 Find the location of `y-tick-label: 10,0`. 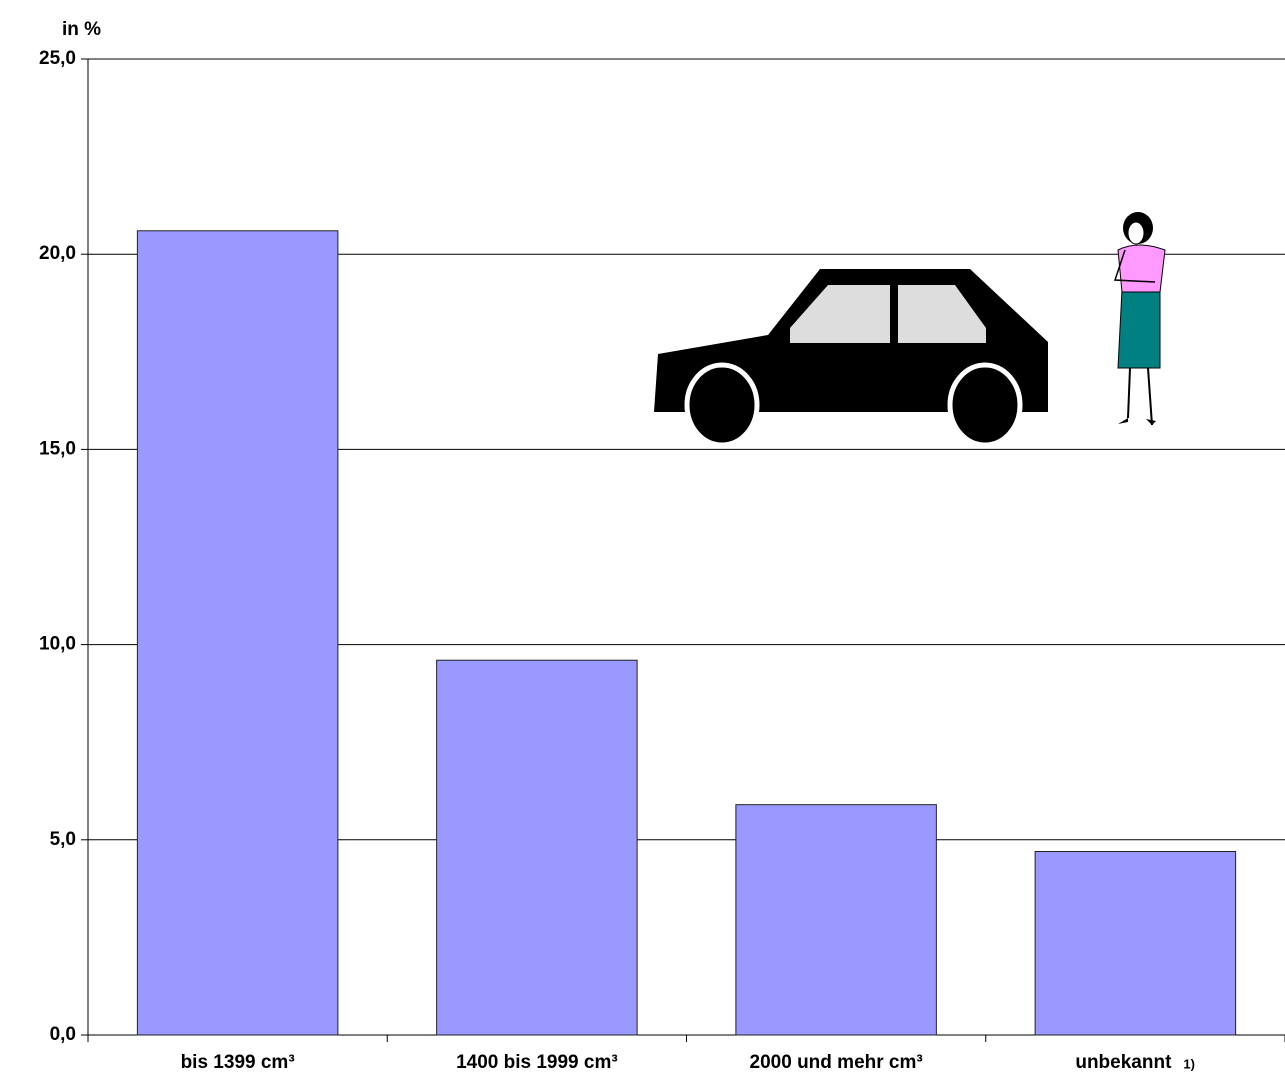

y-tick-label: 10,0 is located at coordinates (57, 644).